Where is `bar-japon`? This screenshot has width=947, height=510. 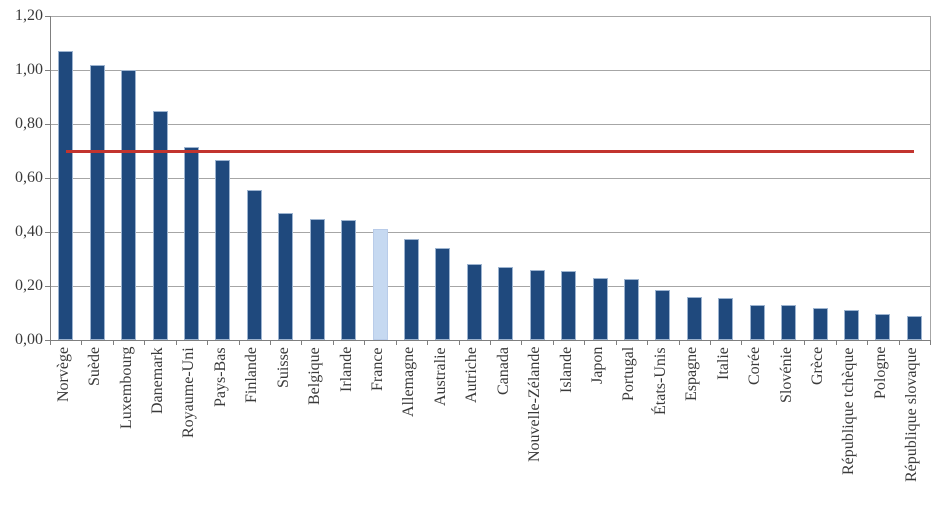 bar-japon is located at coordinates (600, 308).